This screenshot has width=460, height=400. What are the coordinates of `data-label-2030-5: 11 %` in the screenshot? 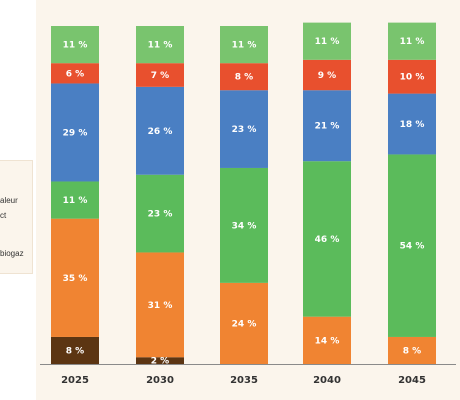 It's located at (160, 46).